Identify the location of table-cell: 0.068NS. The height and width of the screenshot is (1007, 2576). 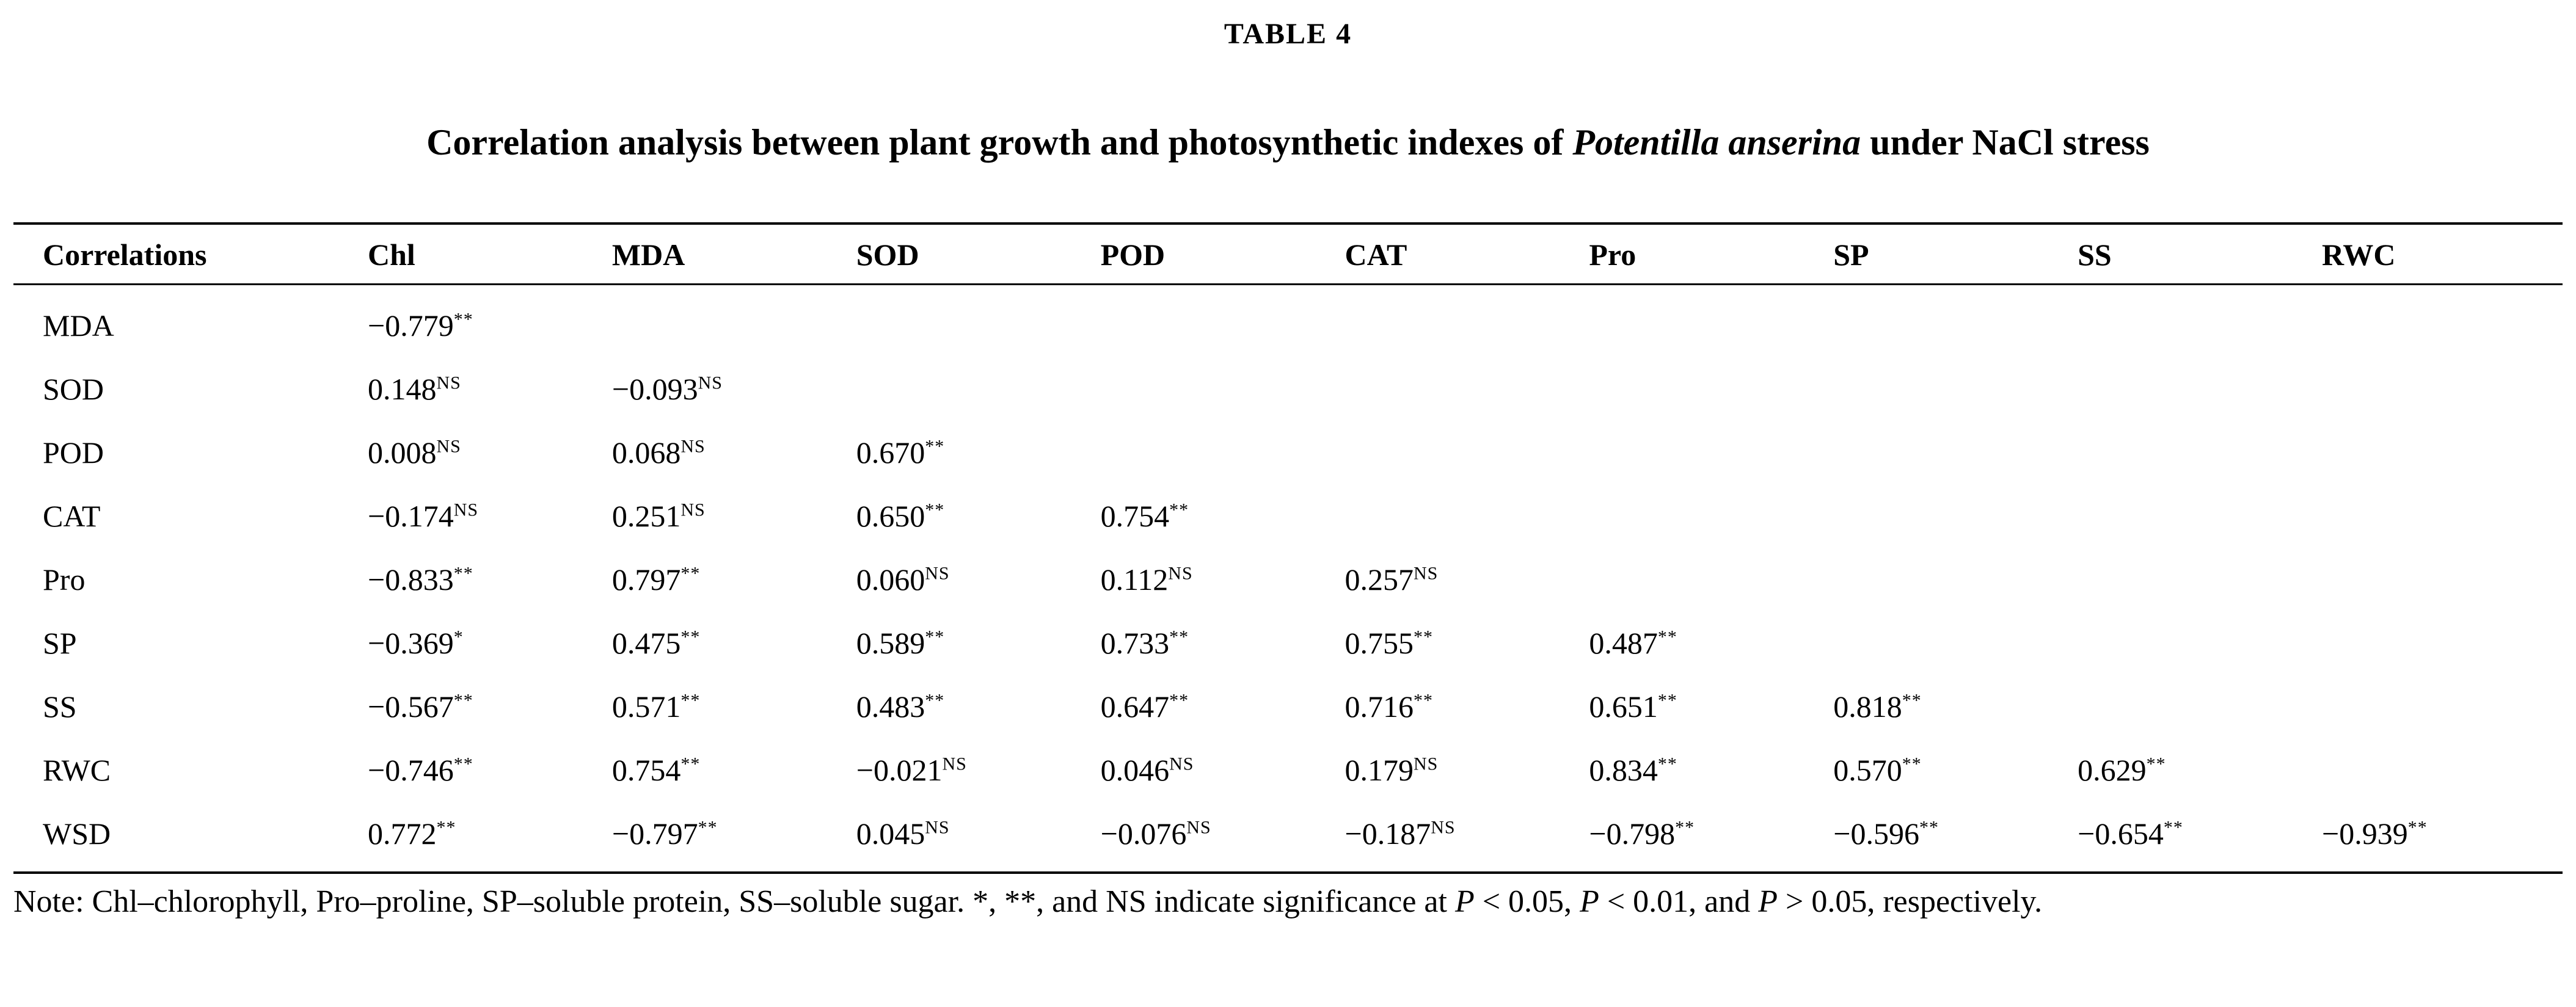
(731, 453).